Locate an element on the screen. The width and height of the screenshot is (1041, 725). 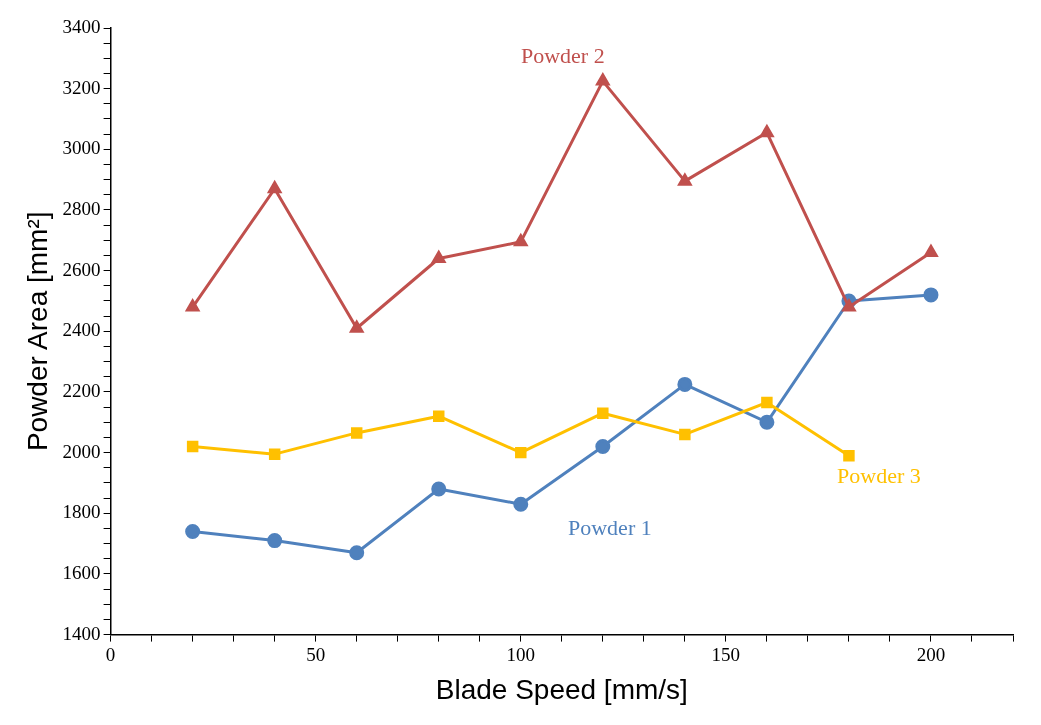
series-label: Powder 1 is located at coordinates (610, 528).